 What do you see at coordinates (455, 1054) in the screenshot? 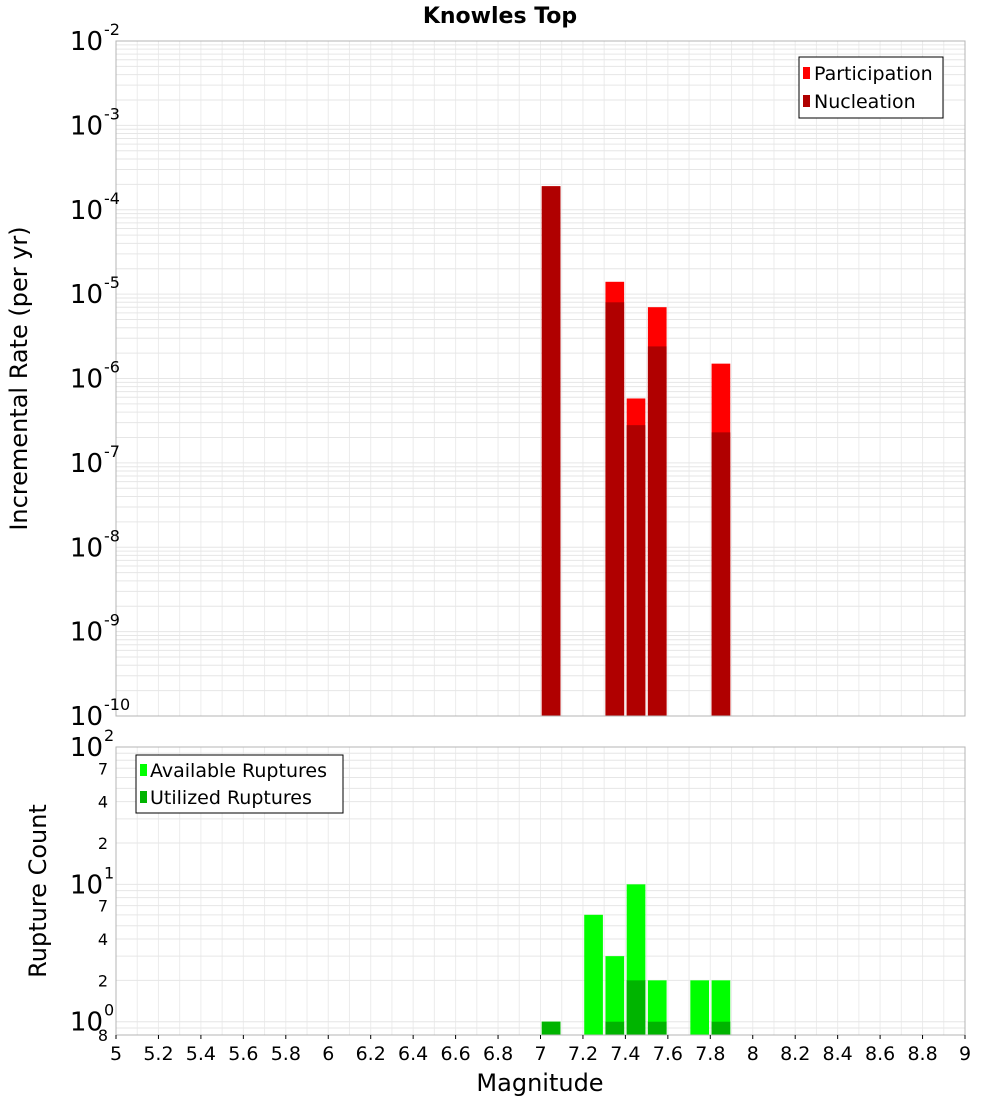
I see `x-tick-label: 6.6` at bounding box center [455, 1054].